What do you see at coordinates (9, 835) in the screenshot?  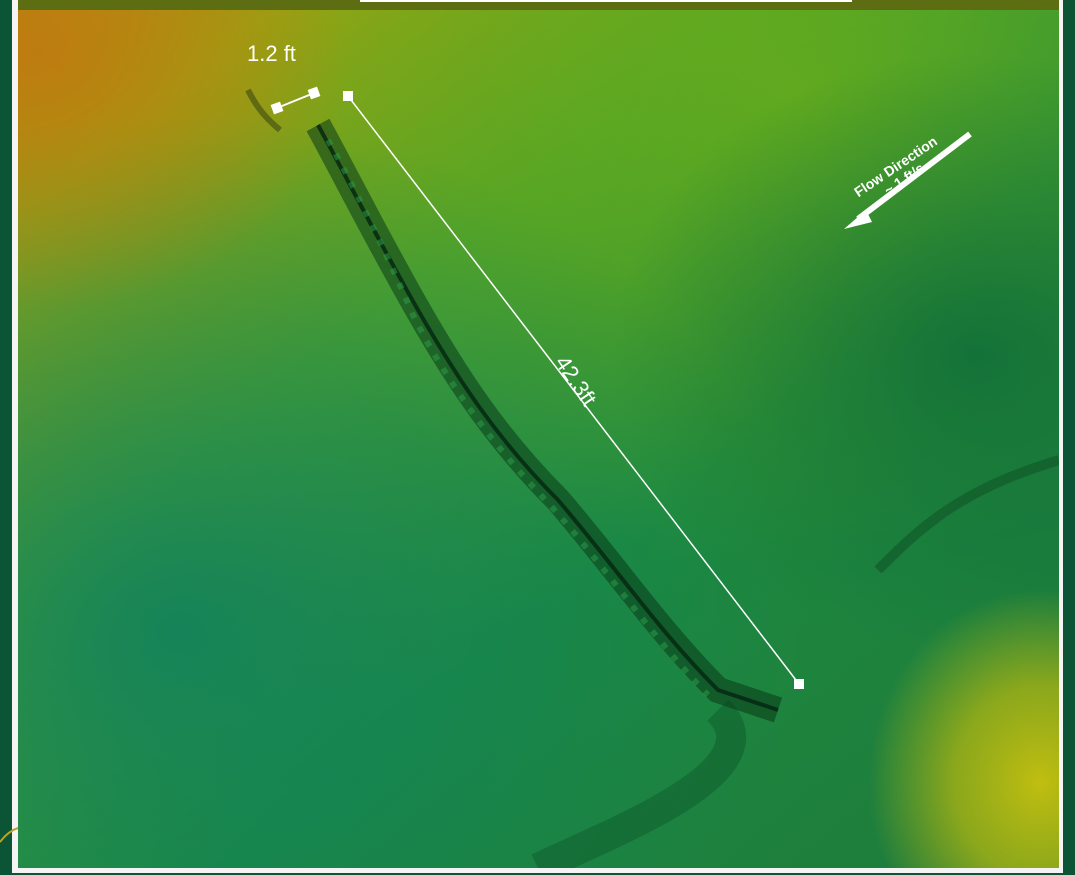 I see `corner-accent` at bounding box center [9, 835].